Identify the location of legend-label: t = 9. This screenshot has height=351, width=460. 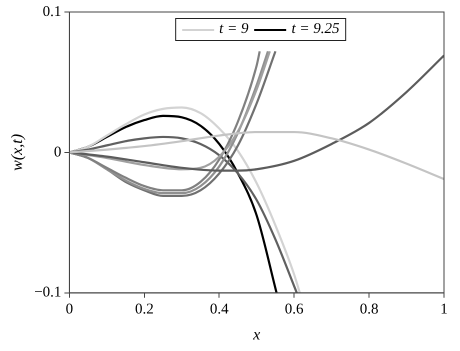
(233, 29).